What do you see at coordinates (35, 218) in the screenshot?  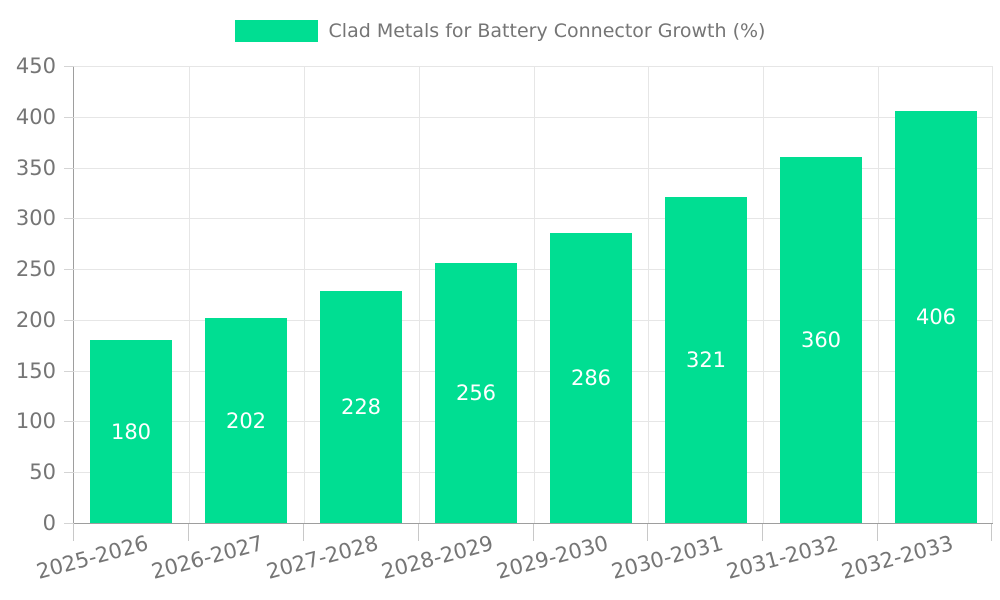 I see `y-axis-label: 300` at bounding box center [35, 218].